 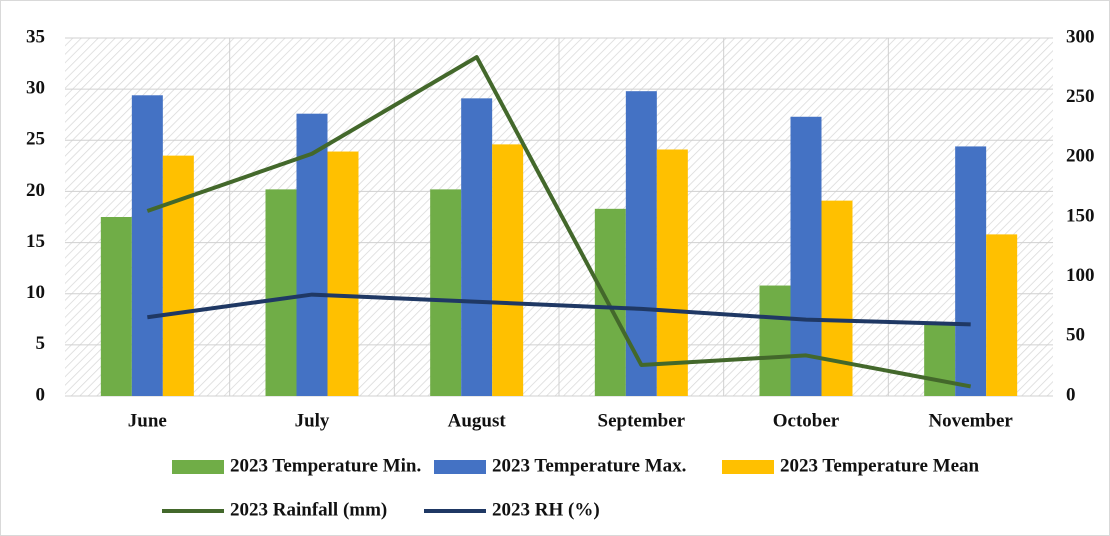 I want to click on legend-label: 2023 RH (%), so click(x=546, y=509).